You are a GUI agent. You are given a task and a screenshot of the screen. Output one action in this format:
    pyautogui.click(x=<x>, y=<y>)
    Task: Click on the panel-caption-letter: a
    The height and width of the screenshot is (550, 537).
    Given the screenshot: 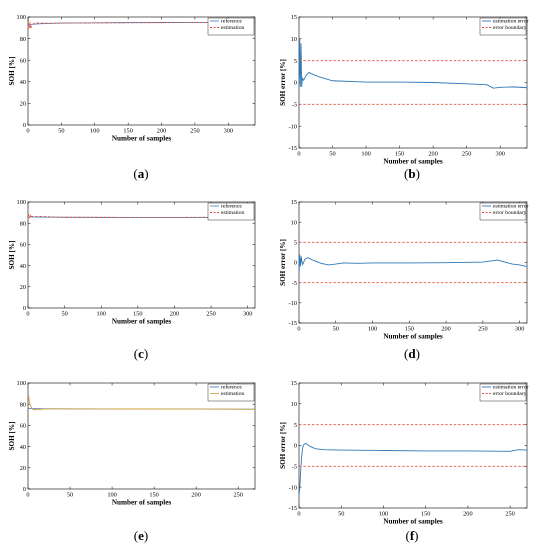 What is the action you would take?
    pyautogui.click(x=141, y=173)
    